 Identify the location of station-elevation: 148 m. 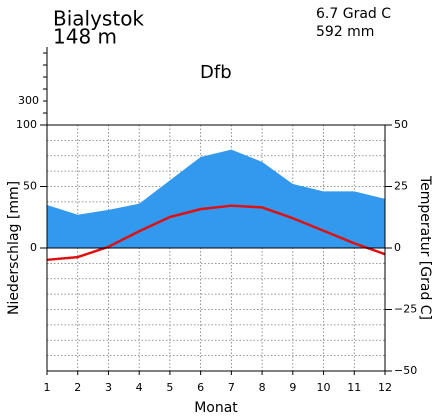
(85, 37).